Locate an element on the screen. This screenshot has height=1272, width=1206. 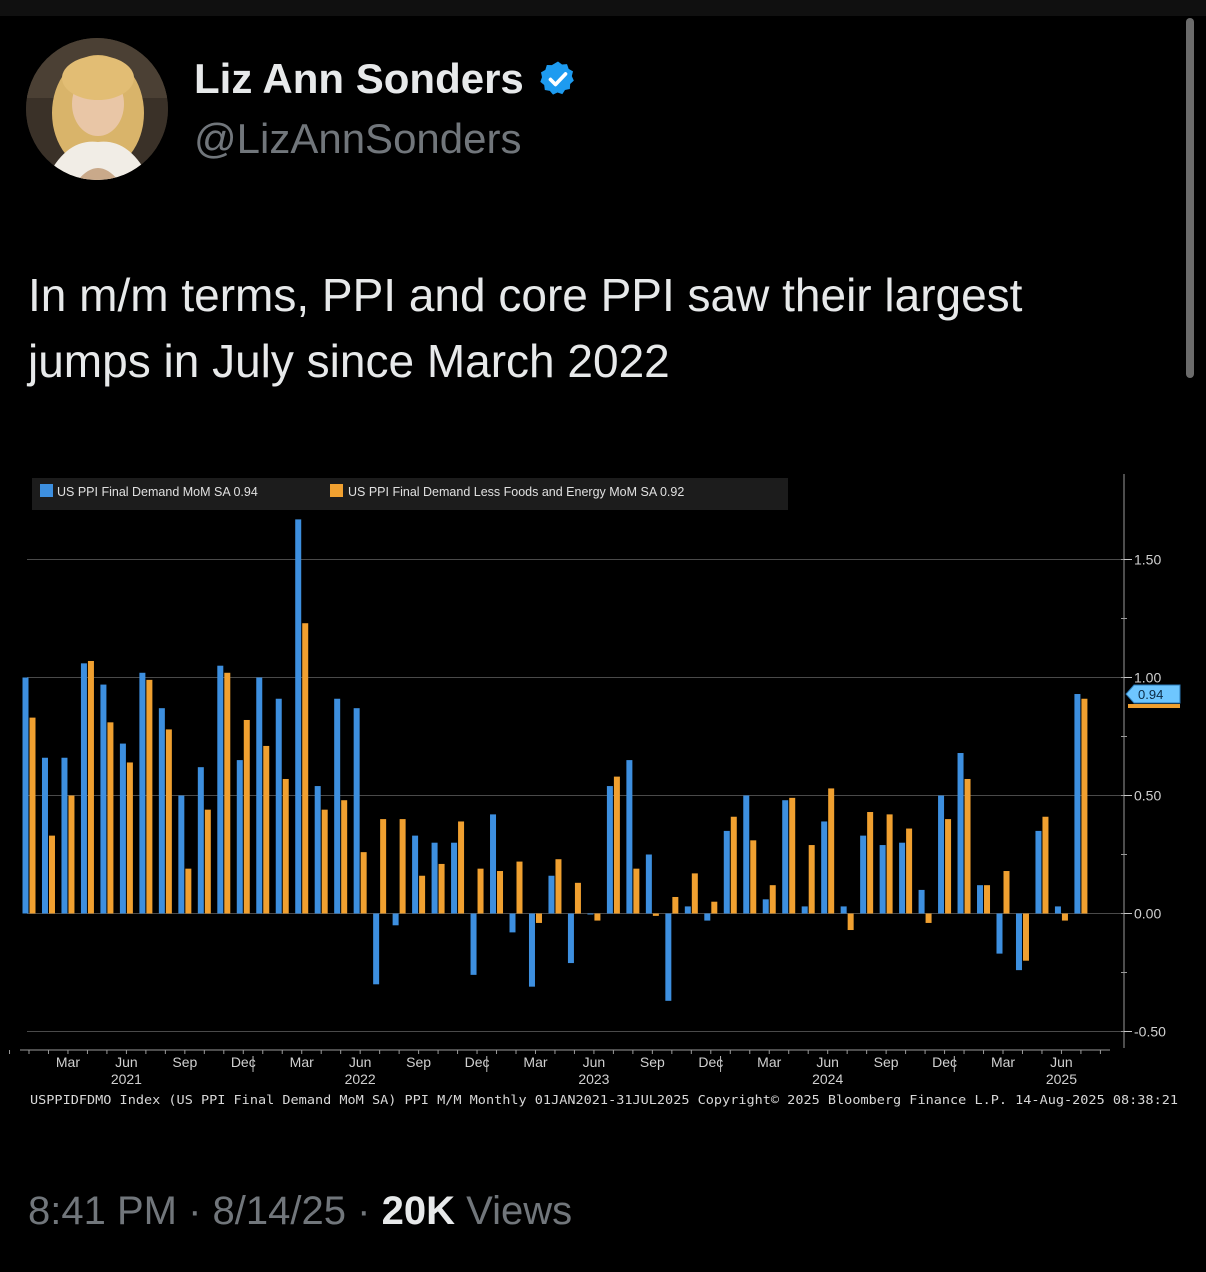
x-year-label: 2023 is located at coordinates (593, 1079).